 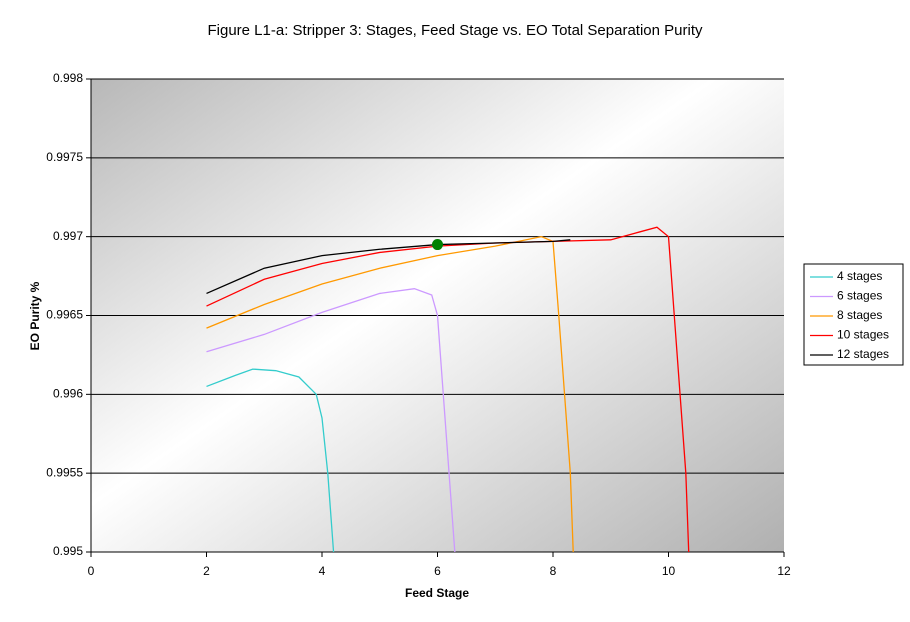 What do you see at coordinates (35, 315) in the screenshot?
I see `y-axis-title: EO Purity %` at bounding box center [35, 315].